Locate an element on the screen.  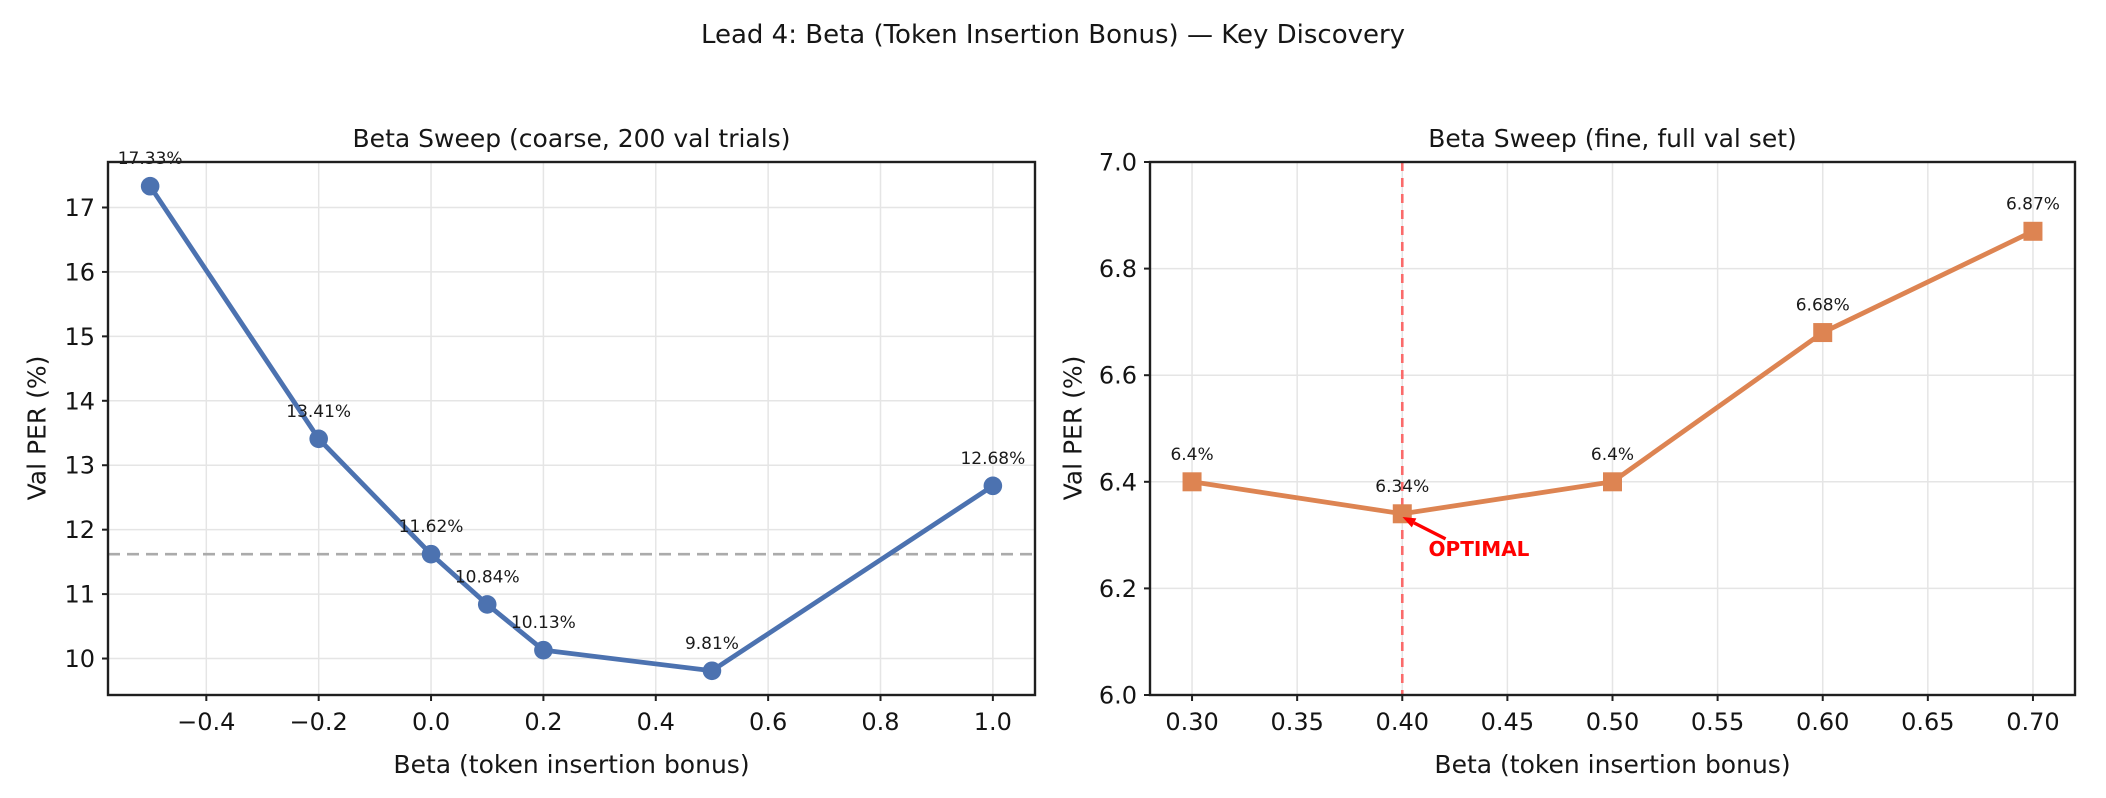
svg-text: 0.70 is located at coordinates (2032, 722).